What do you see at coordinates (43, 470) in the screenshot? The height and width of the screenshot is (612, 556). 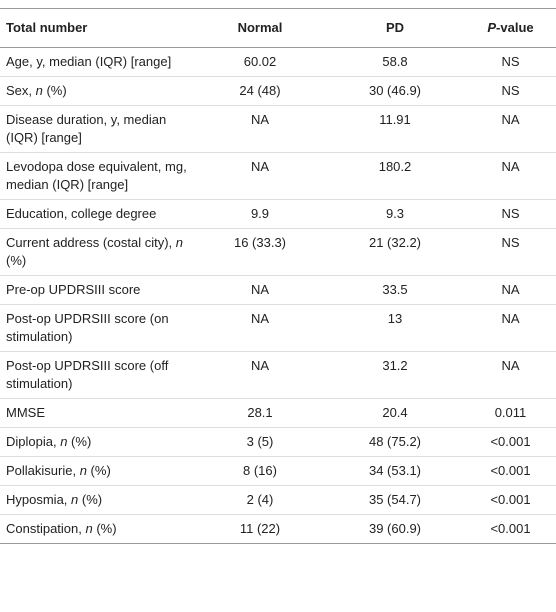 I see `text-segment: Pollakisurie,` at bounding box center [43, 470].